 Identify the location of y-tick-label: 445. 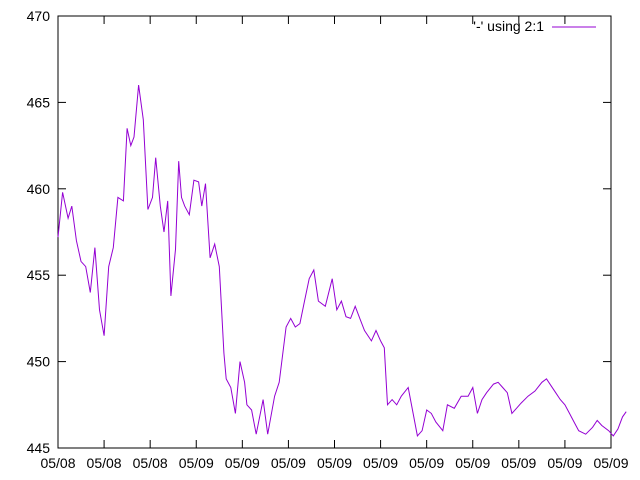
(39, 448).